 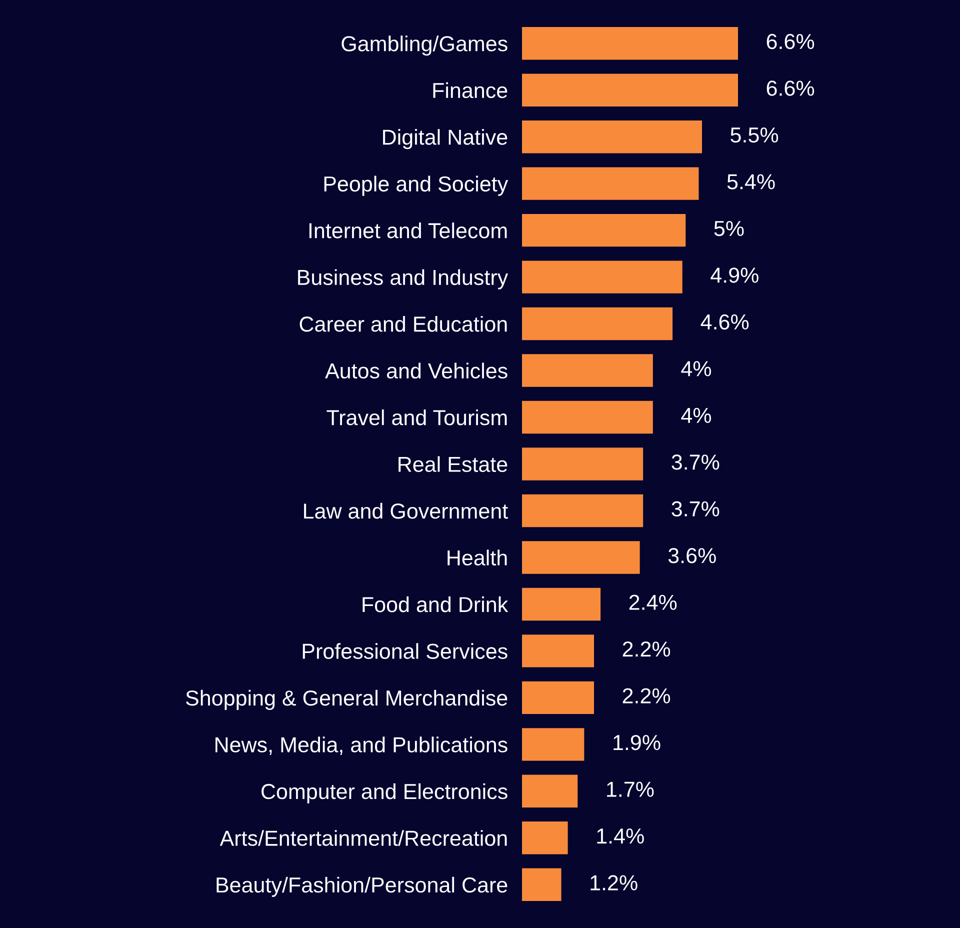 What do you see at coordinates (362, 886) in the screenshot?
I see `y-tick-label: Beauty/Fashion/Personal Care` at bounding box center [362, 886].